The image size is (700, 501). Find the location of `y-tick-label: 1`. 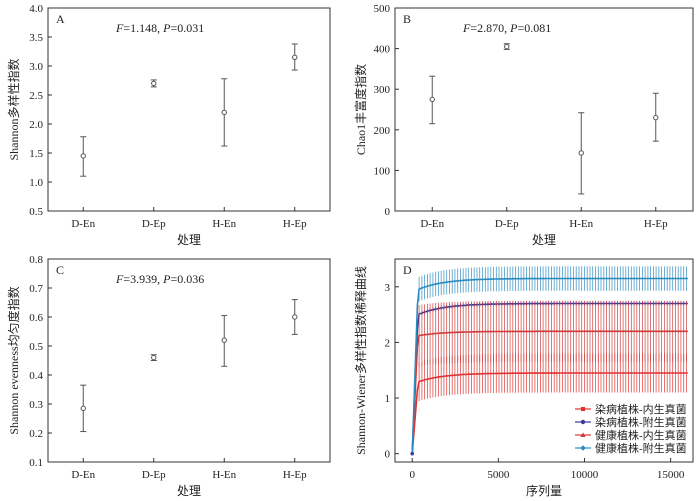

y-tick-label: 1 is located at coordinates (388, 399).